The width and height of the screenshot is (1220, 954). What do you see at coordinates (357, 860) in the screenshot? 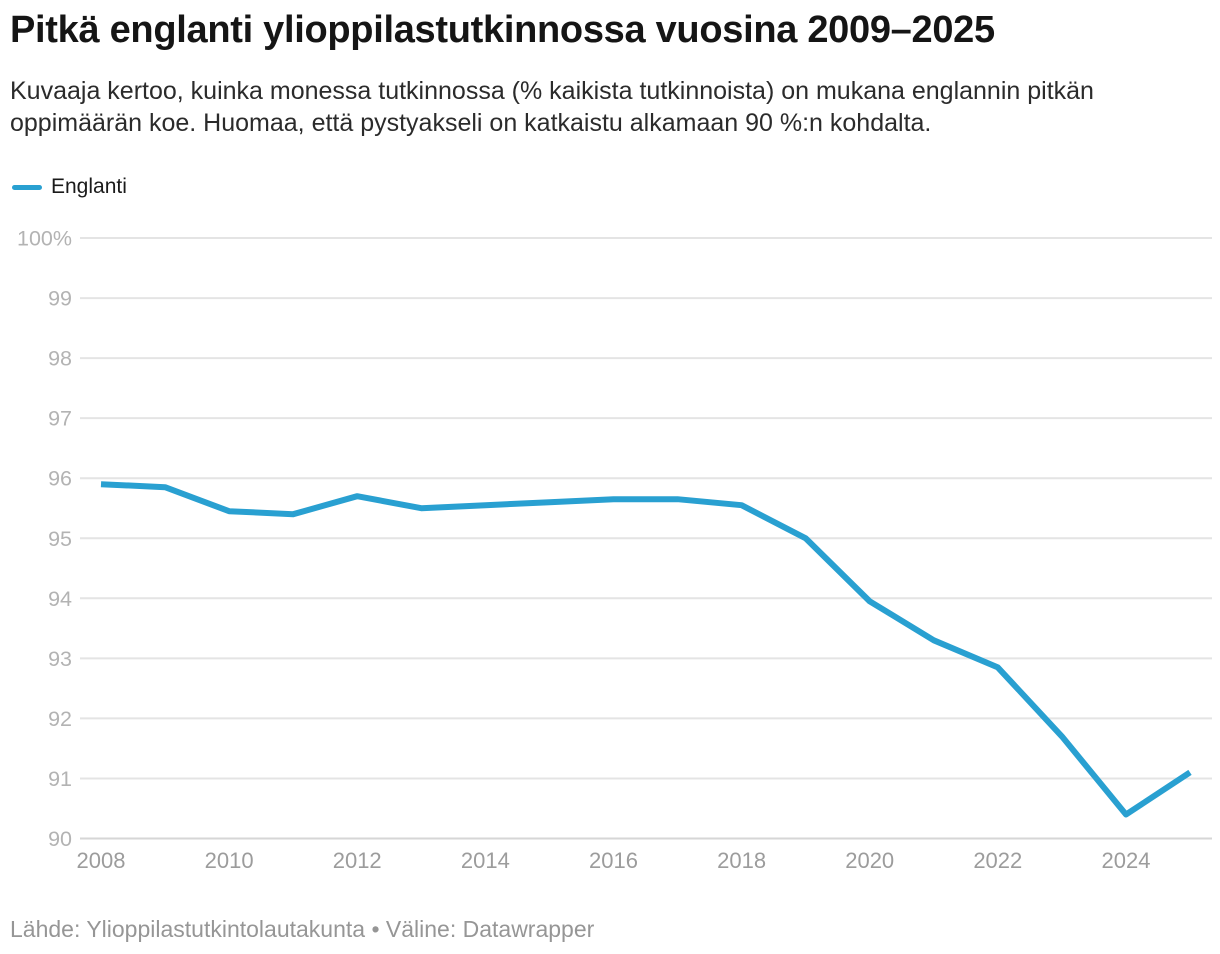
I see `x-axis-tick-label: 2012` at bounding box center [357, 860].